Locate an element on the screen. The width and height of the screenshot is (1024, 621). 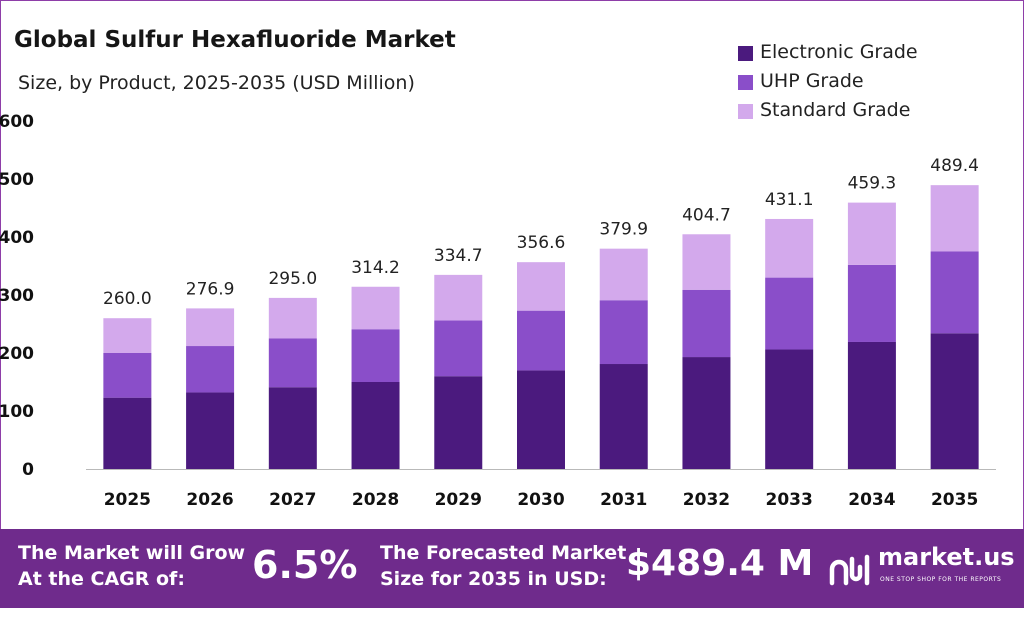
market-us-logo-icon is located at coordinates (849, 570).